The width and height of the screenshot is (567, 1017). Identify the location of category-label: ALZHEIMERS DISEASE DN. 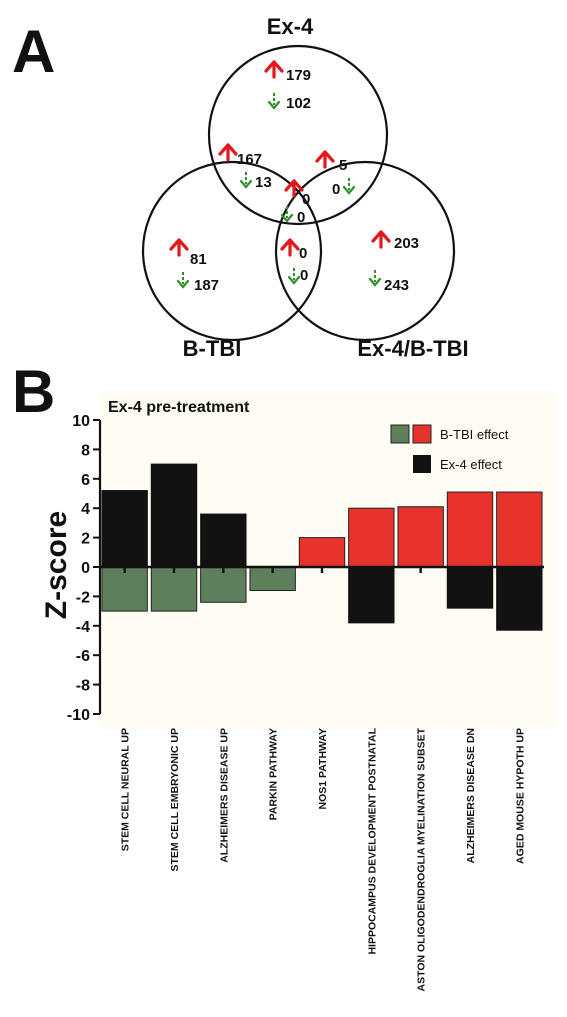
(471, 795).